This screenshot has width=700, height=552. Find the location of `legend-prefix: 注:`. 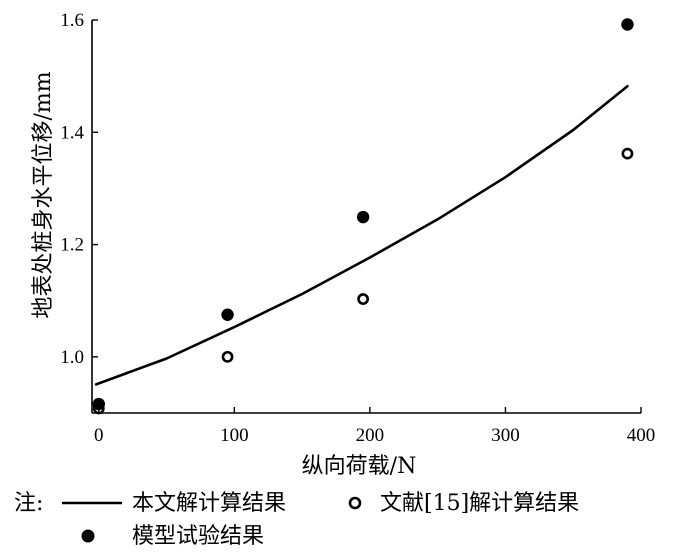

legend-prefix: 注: is located at coordinates (28, 503).